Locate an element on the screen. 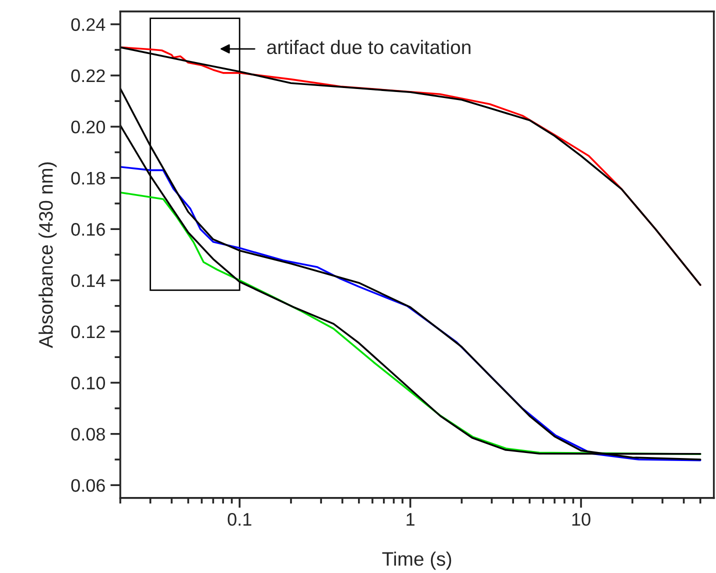 This screenshot has height=573, width=716. y-tick-label: 0.24 is located at coordinates (88, 24).